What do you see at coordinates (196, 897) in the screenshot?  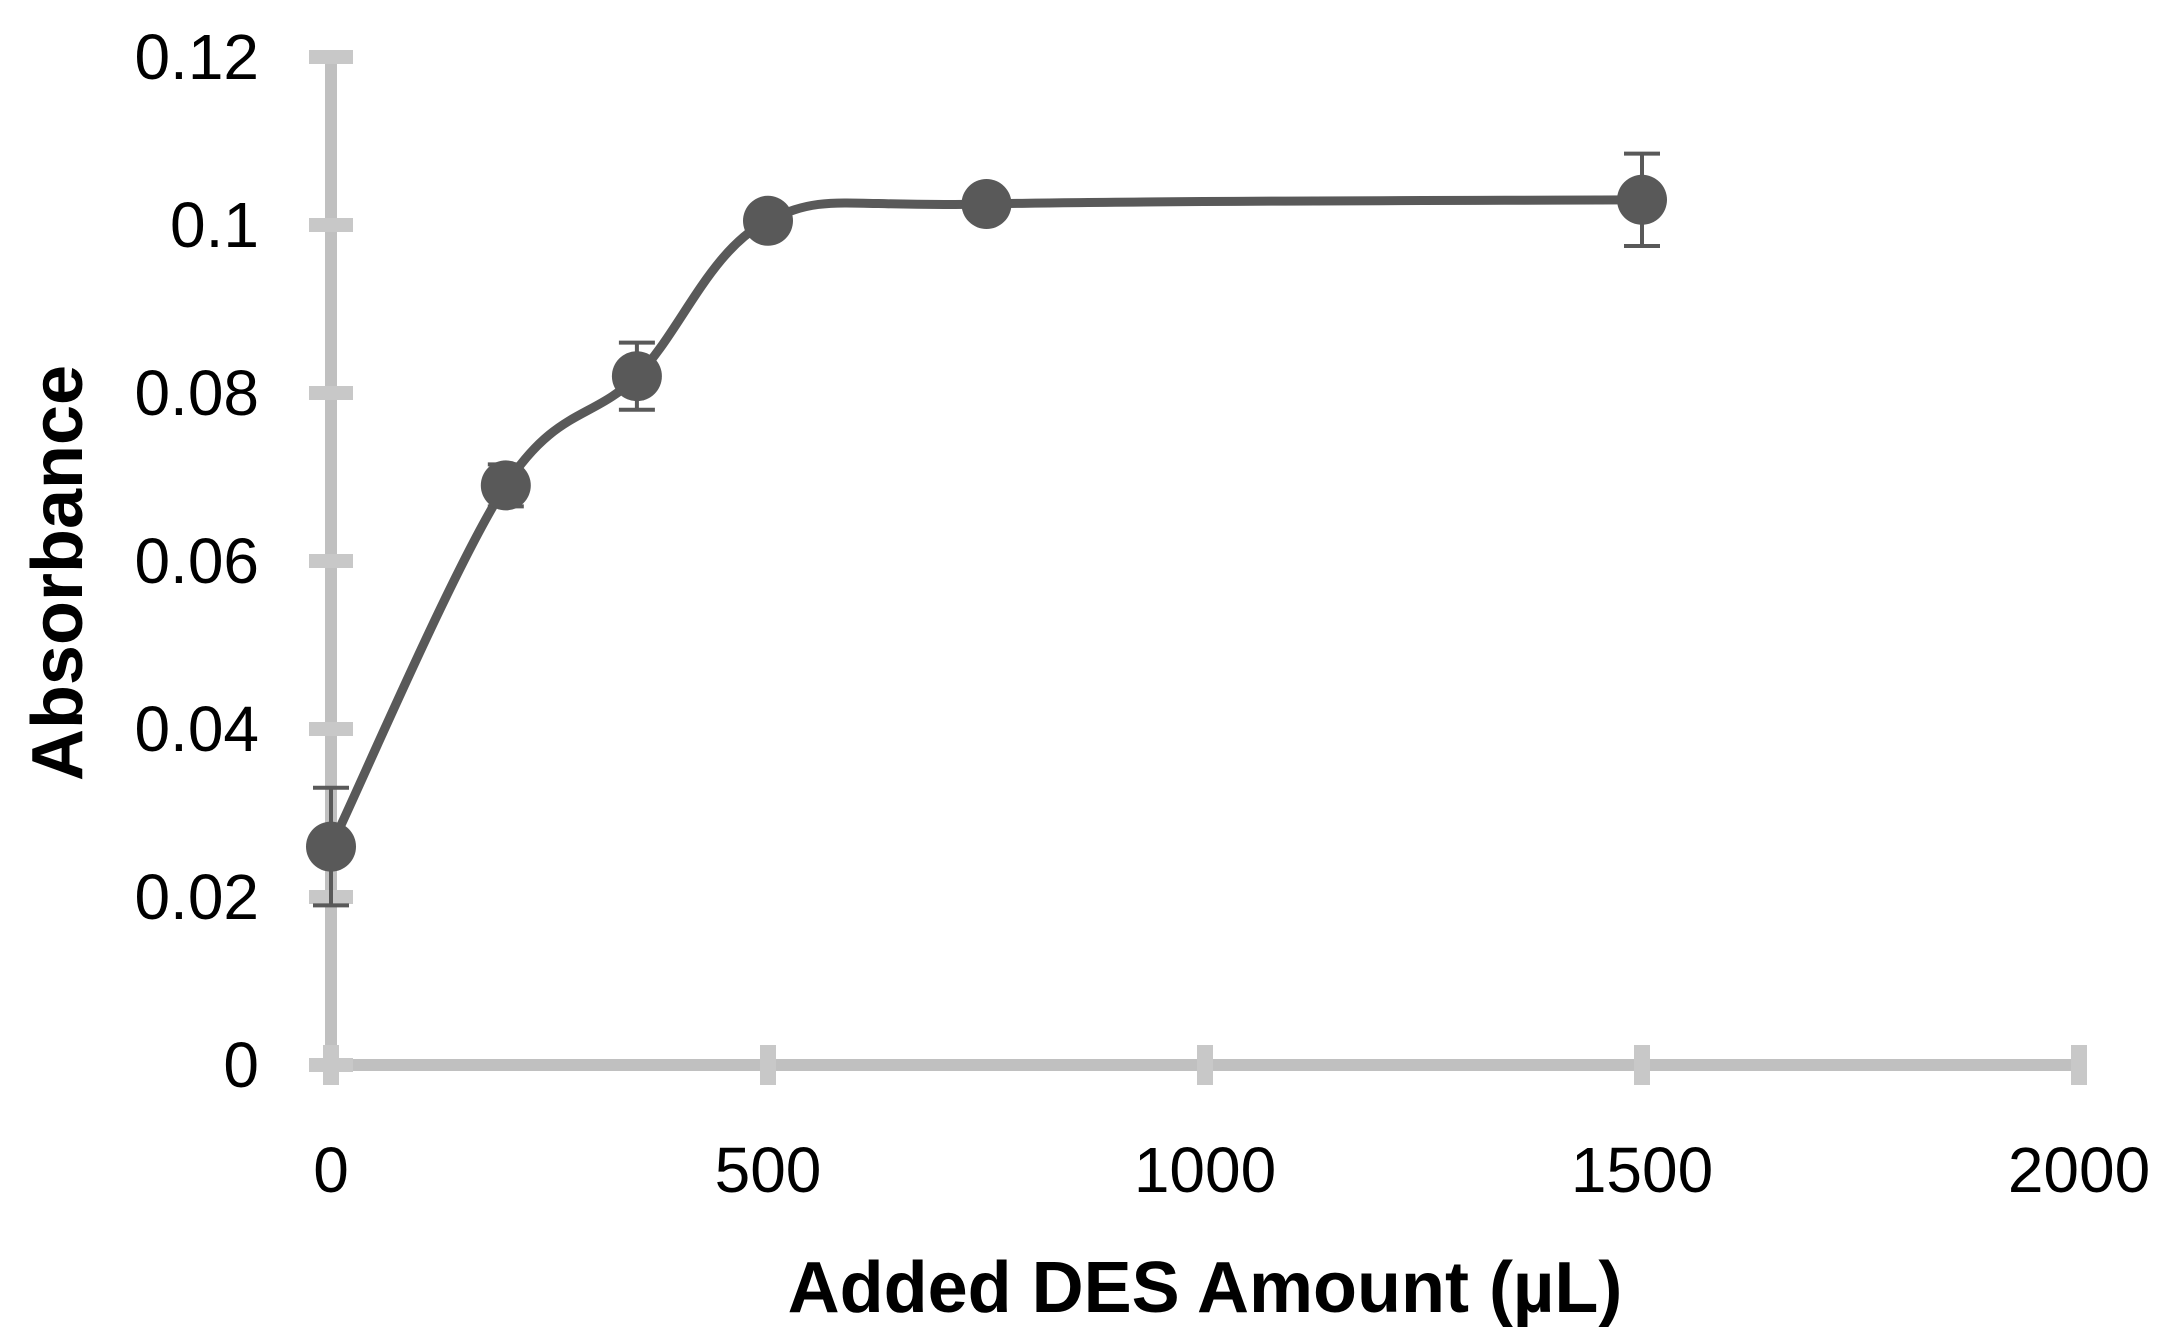 I see `y-tick-label: 0.02` at bounding box center [196, 897].